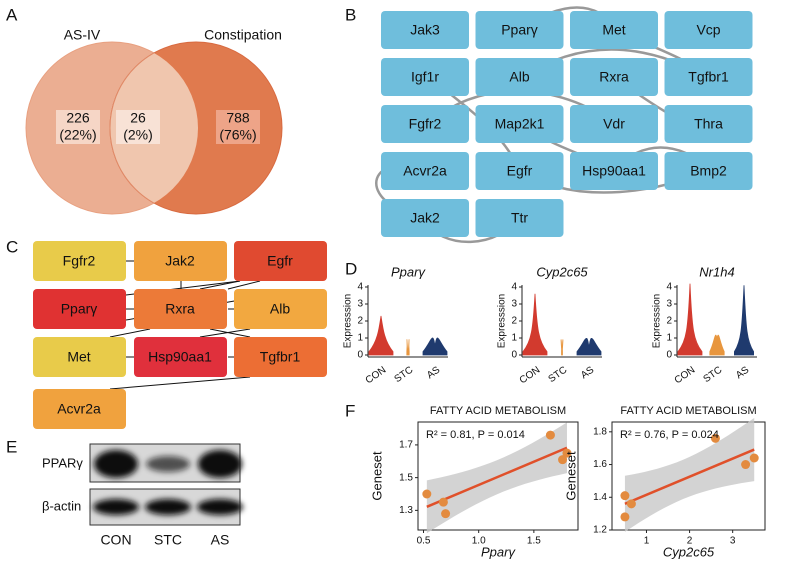  What do you see at coordinates (708, 171) in the screenshot?
I see `node-label: Bmp2` at bounding box center [708, 171].